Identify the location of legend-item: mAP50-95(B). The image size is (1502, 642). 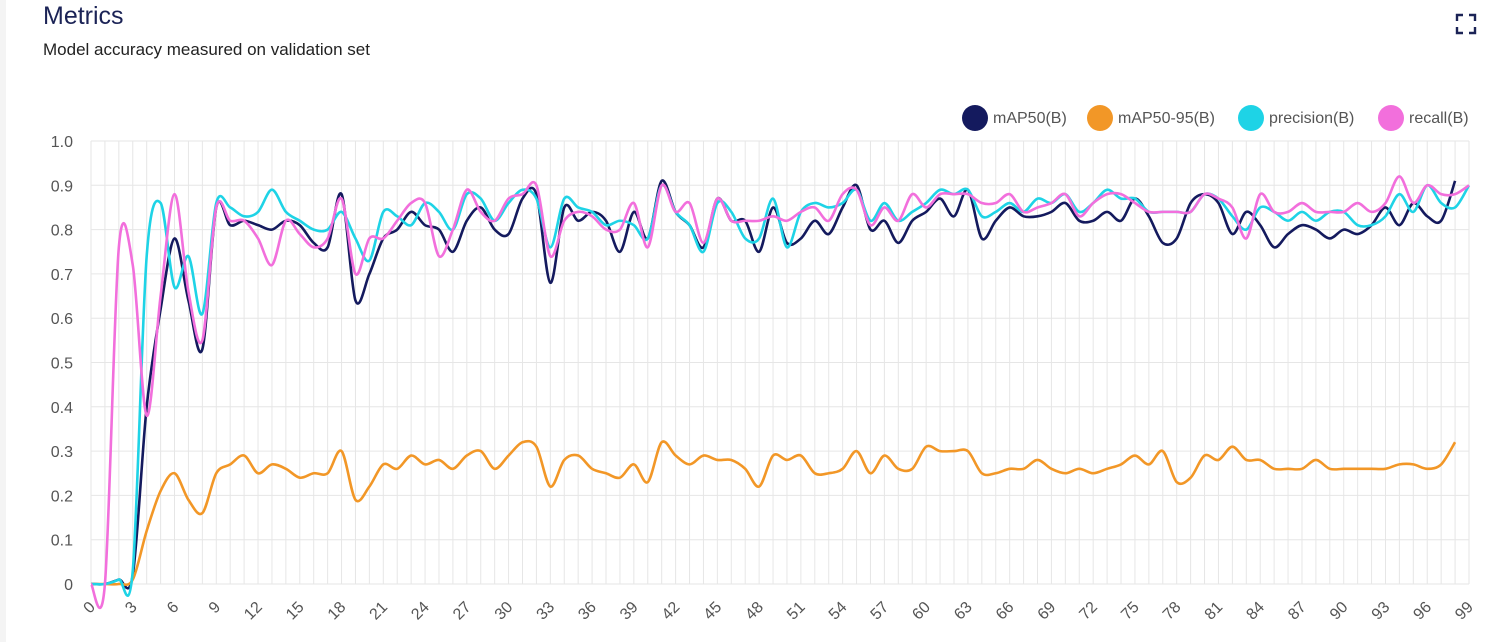
(1151, 118).